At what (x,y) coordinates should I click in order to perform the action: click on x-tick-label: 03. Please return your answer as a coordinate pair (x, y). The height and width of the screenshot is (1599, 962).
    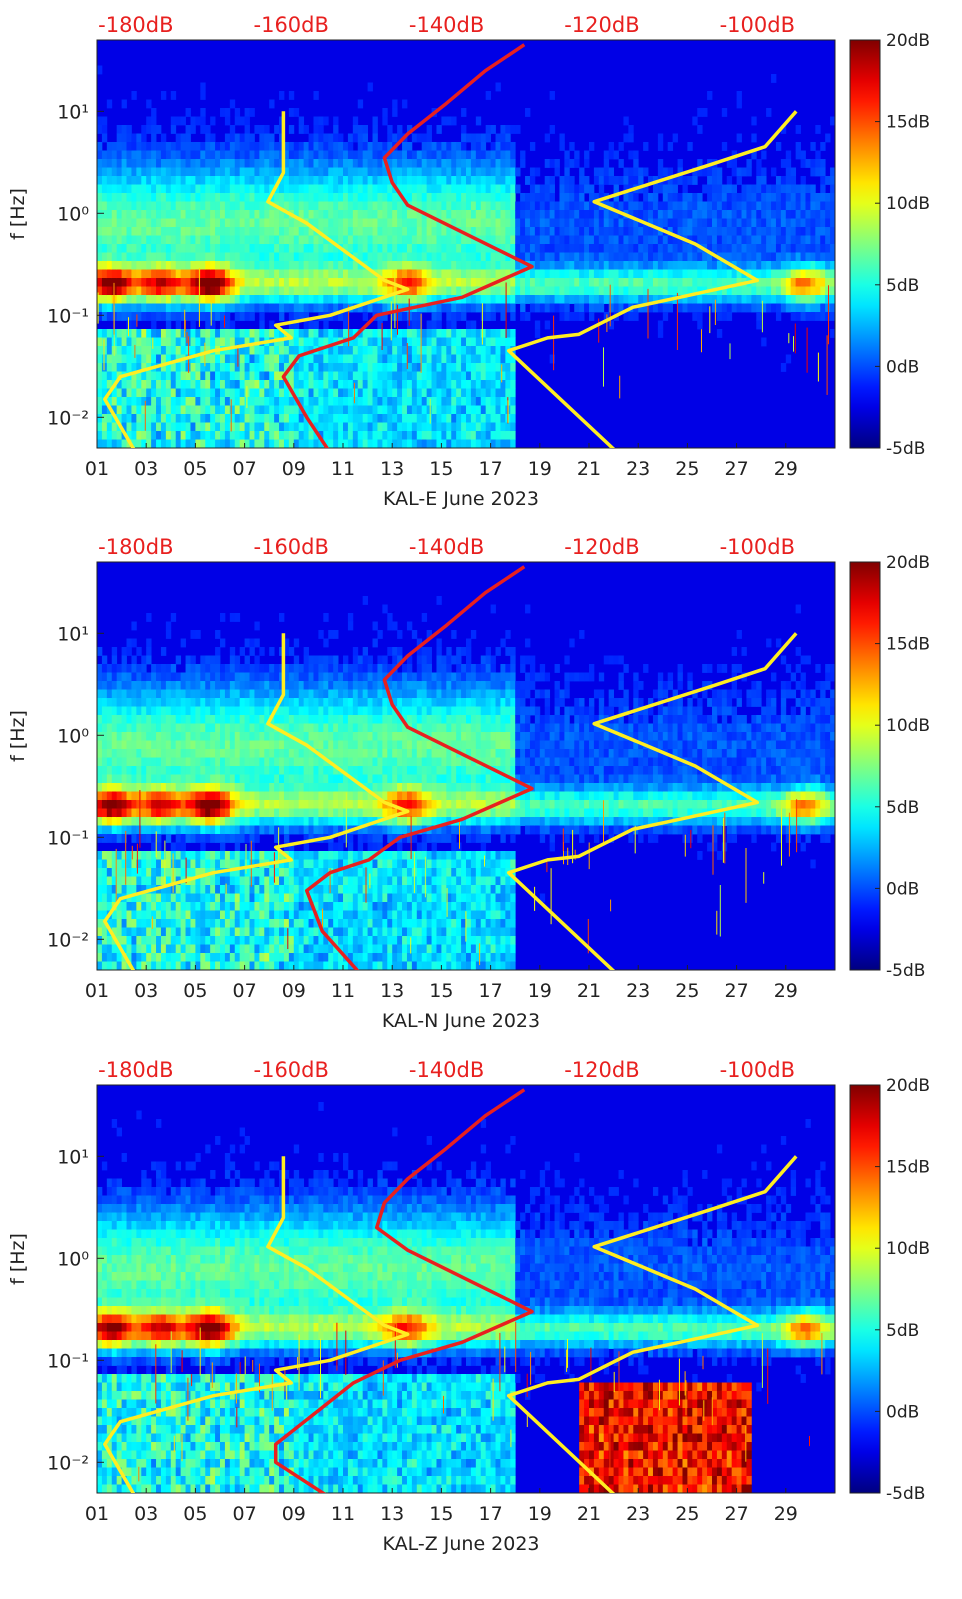
    Looking at the image, I should click on (146, 469).